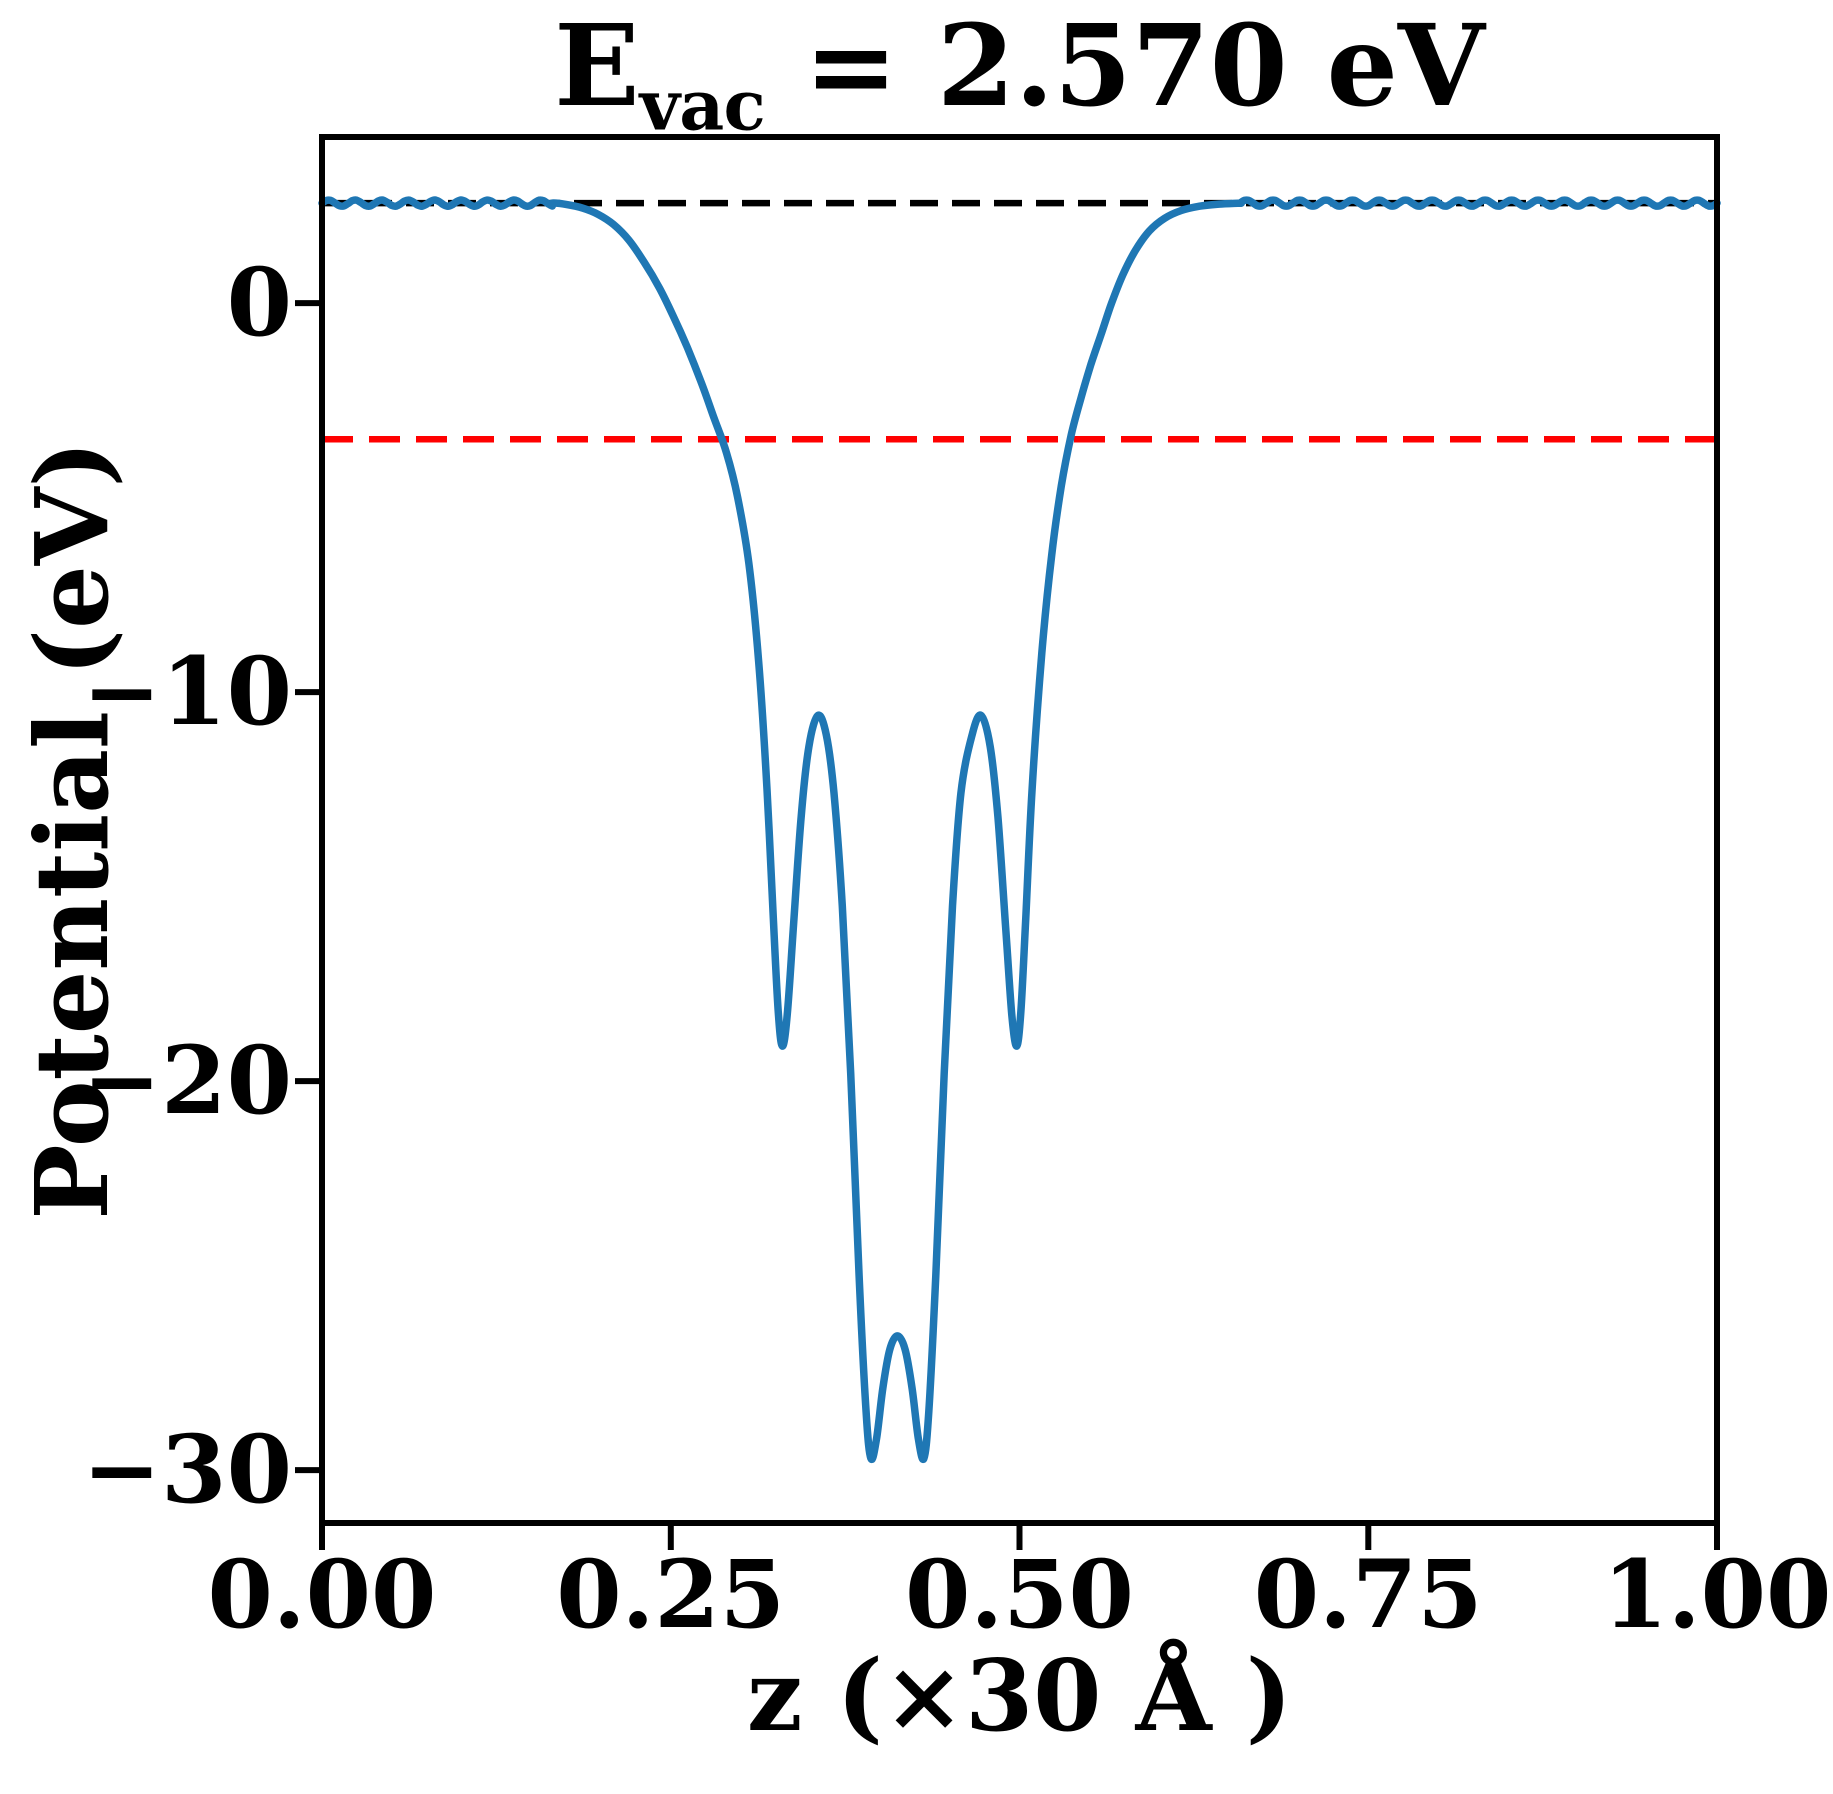 This screenshot has width=1833, height=1794. What do you see at coordinates (187, 1470) in the screenshot?
I see `ytick-label-3: −30` at bounding box center [187, 1470].